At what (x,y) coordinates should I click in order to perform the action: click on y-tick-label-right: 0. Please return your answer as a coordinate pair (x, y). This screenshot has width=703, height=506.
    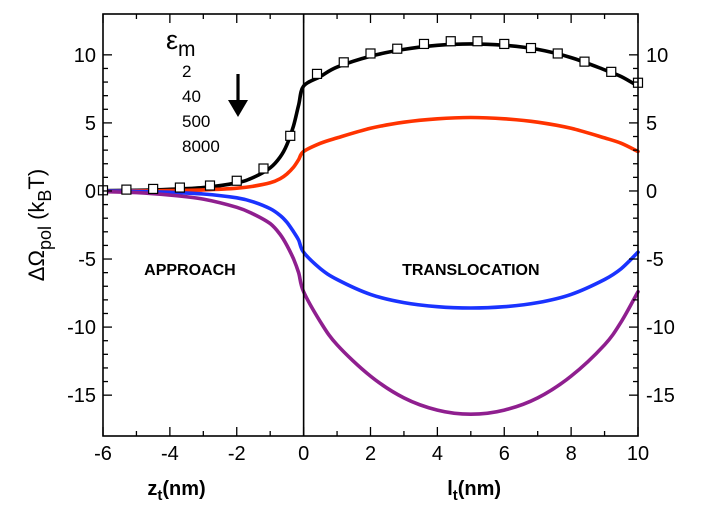
    Looking at the image, I should click on (651, 192).